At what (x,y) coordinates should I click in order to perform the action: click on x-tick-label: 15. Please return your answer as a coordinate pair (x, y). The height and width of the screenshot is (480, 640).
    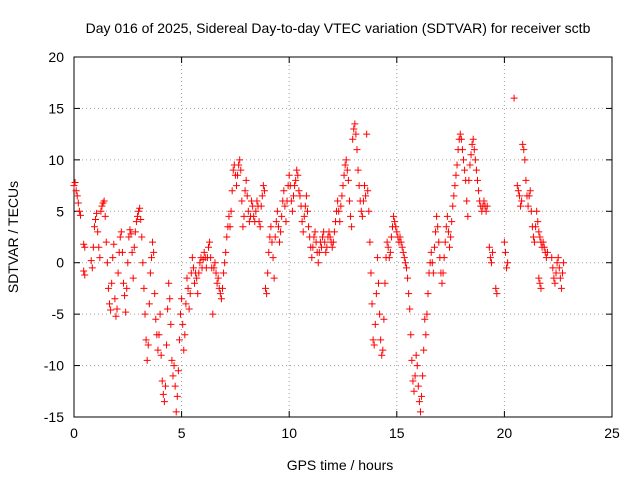
    Looking at the image, I should click on (397, 433).